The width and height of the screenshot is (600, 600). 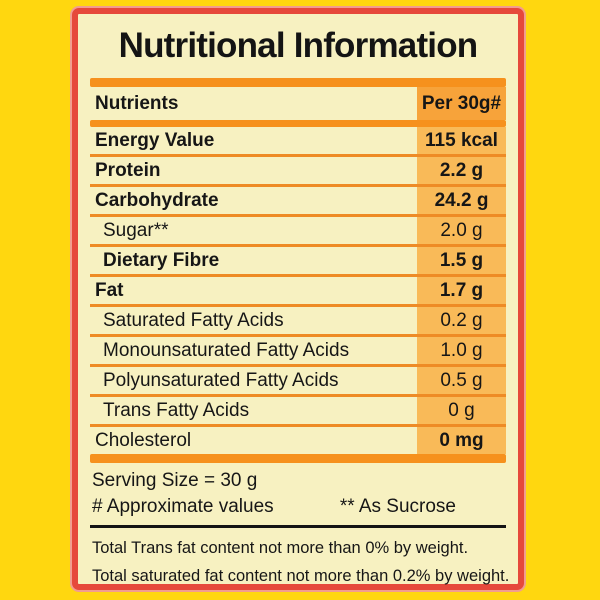 I want to click on row-label: Monounsaturated Fatty Acids, so click(x=226, y=350).